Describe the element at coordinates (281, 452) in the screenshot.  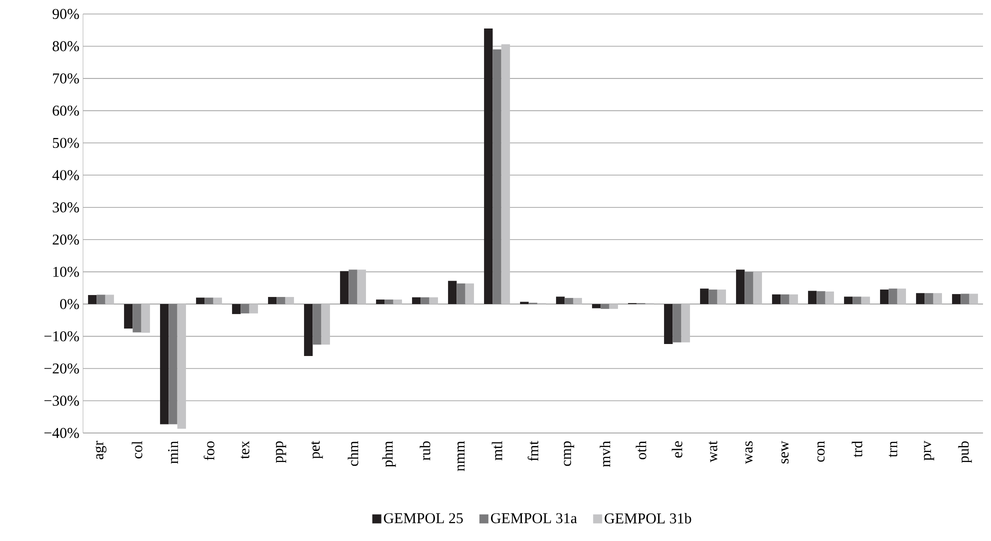
I see `x-tick-label: ppp` at that location.